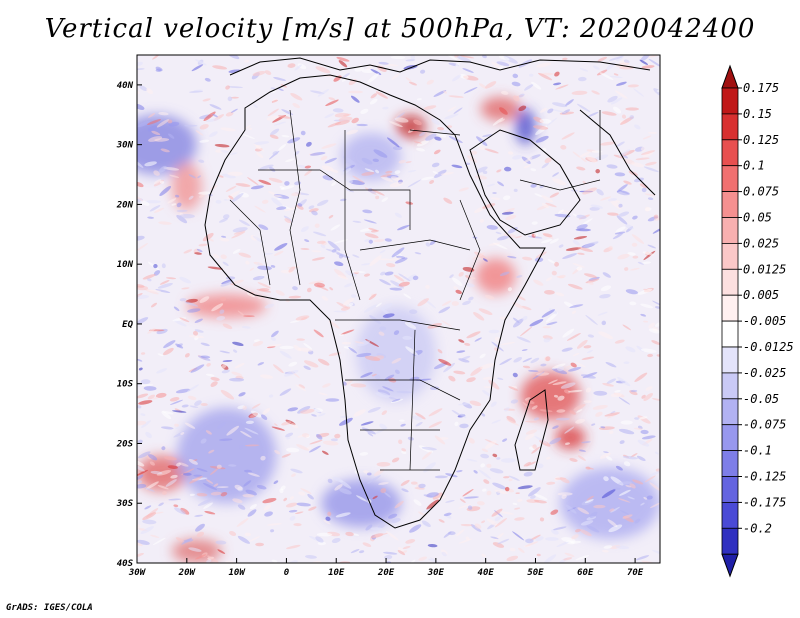  I want to click on lon-tick-label: 20E, so click(386, 573).